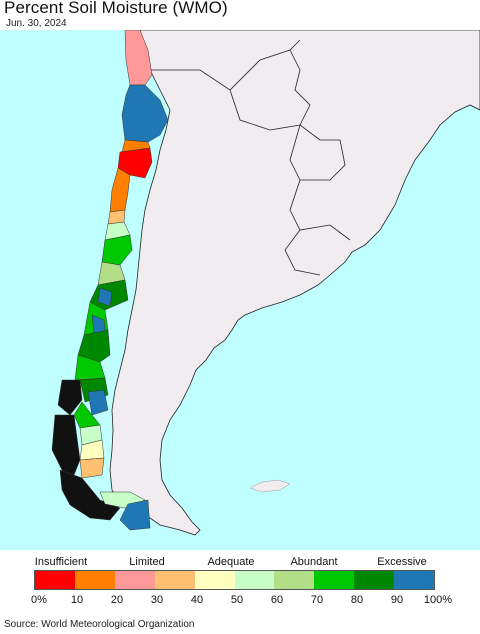 The height and width of the screenshot is (634, 480). Describe the element at coordinates (314, 562) in the screenshot. I see `legend-category-abundant: Abundant` at that location.